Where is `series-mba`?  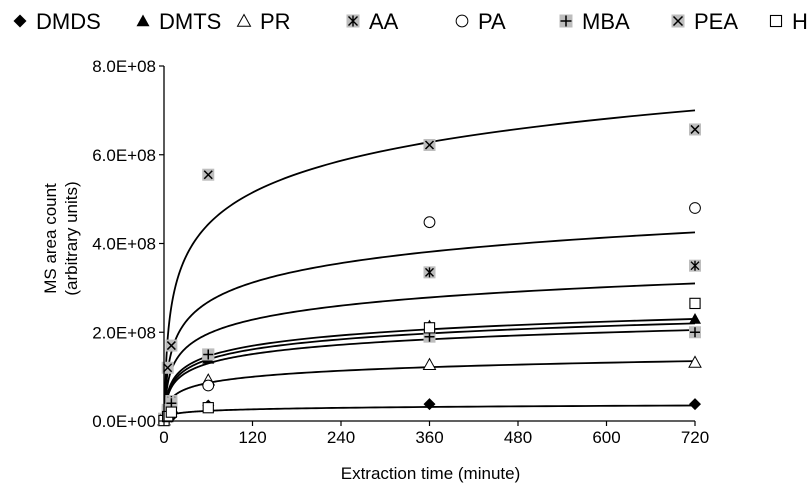
series-mba is located at coordinates (429, 376).